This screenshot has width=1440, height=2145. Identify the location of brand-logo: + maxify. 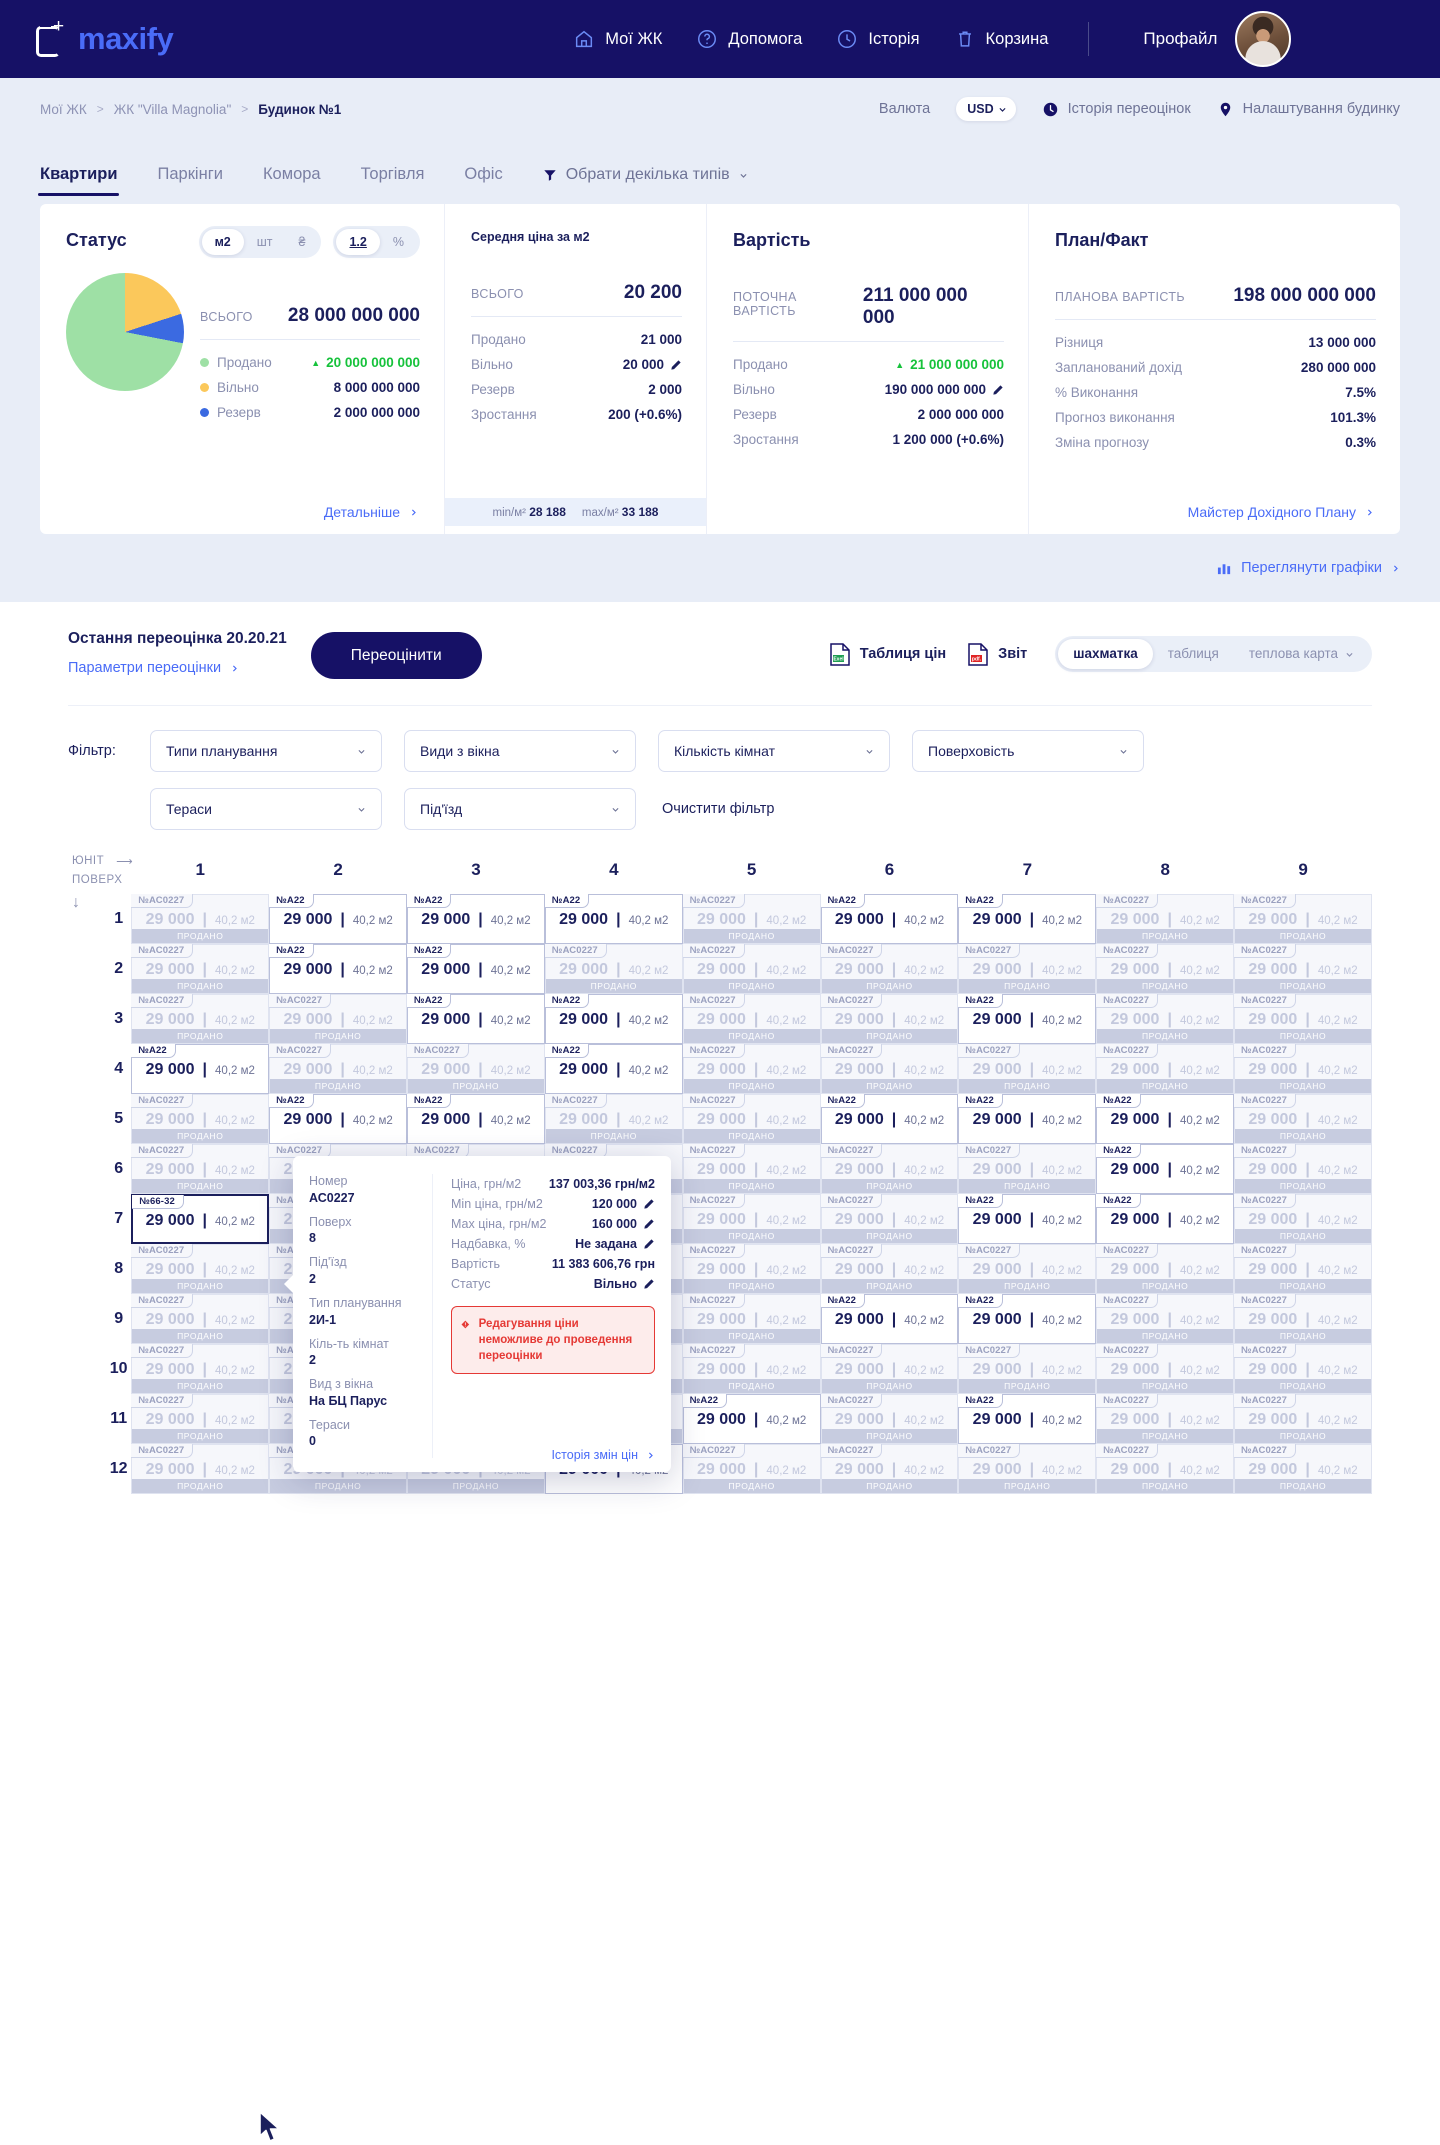
(105, 38).